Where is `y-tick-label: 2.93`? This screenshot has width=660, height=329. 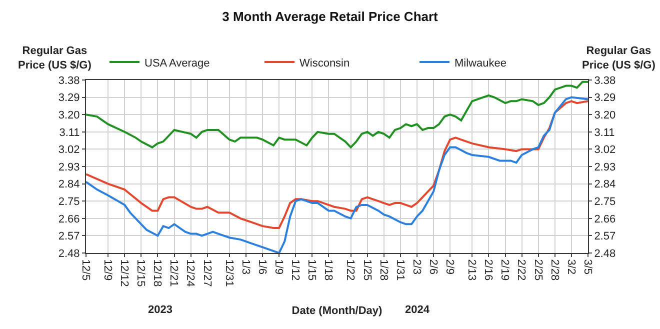 y-tick-label: 2.93 is located at coordinates (69, 167).